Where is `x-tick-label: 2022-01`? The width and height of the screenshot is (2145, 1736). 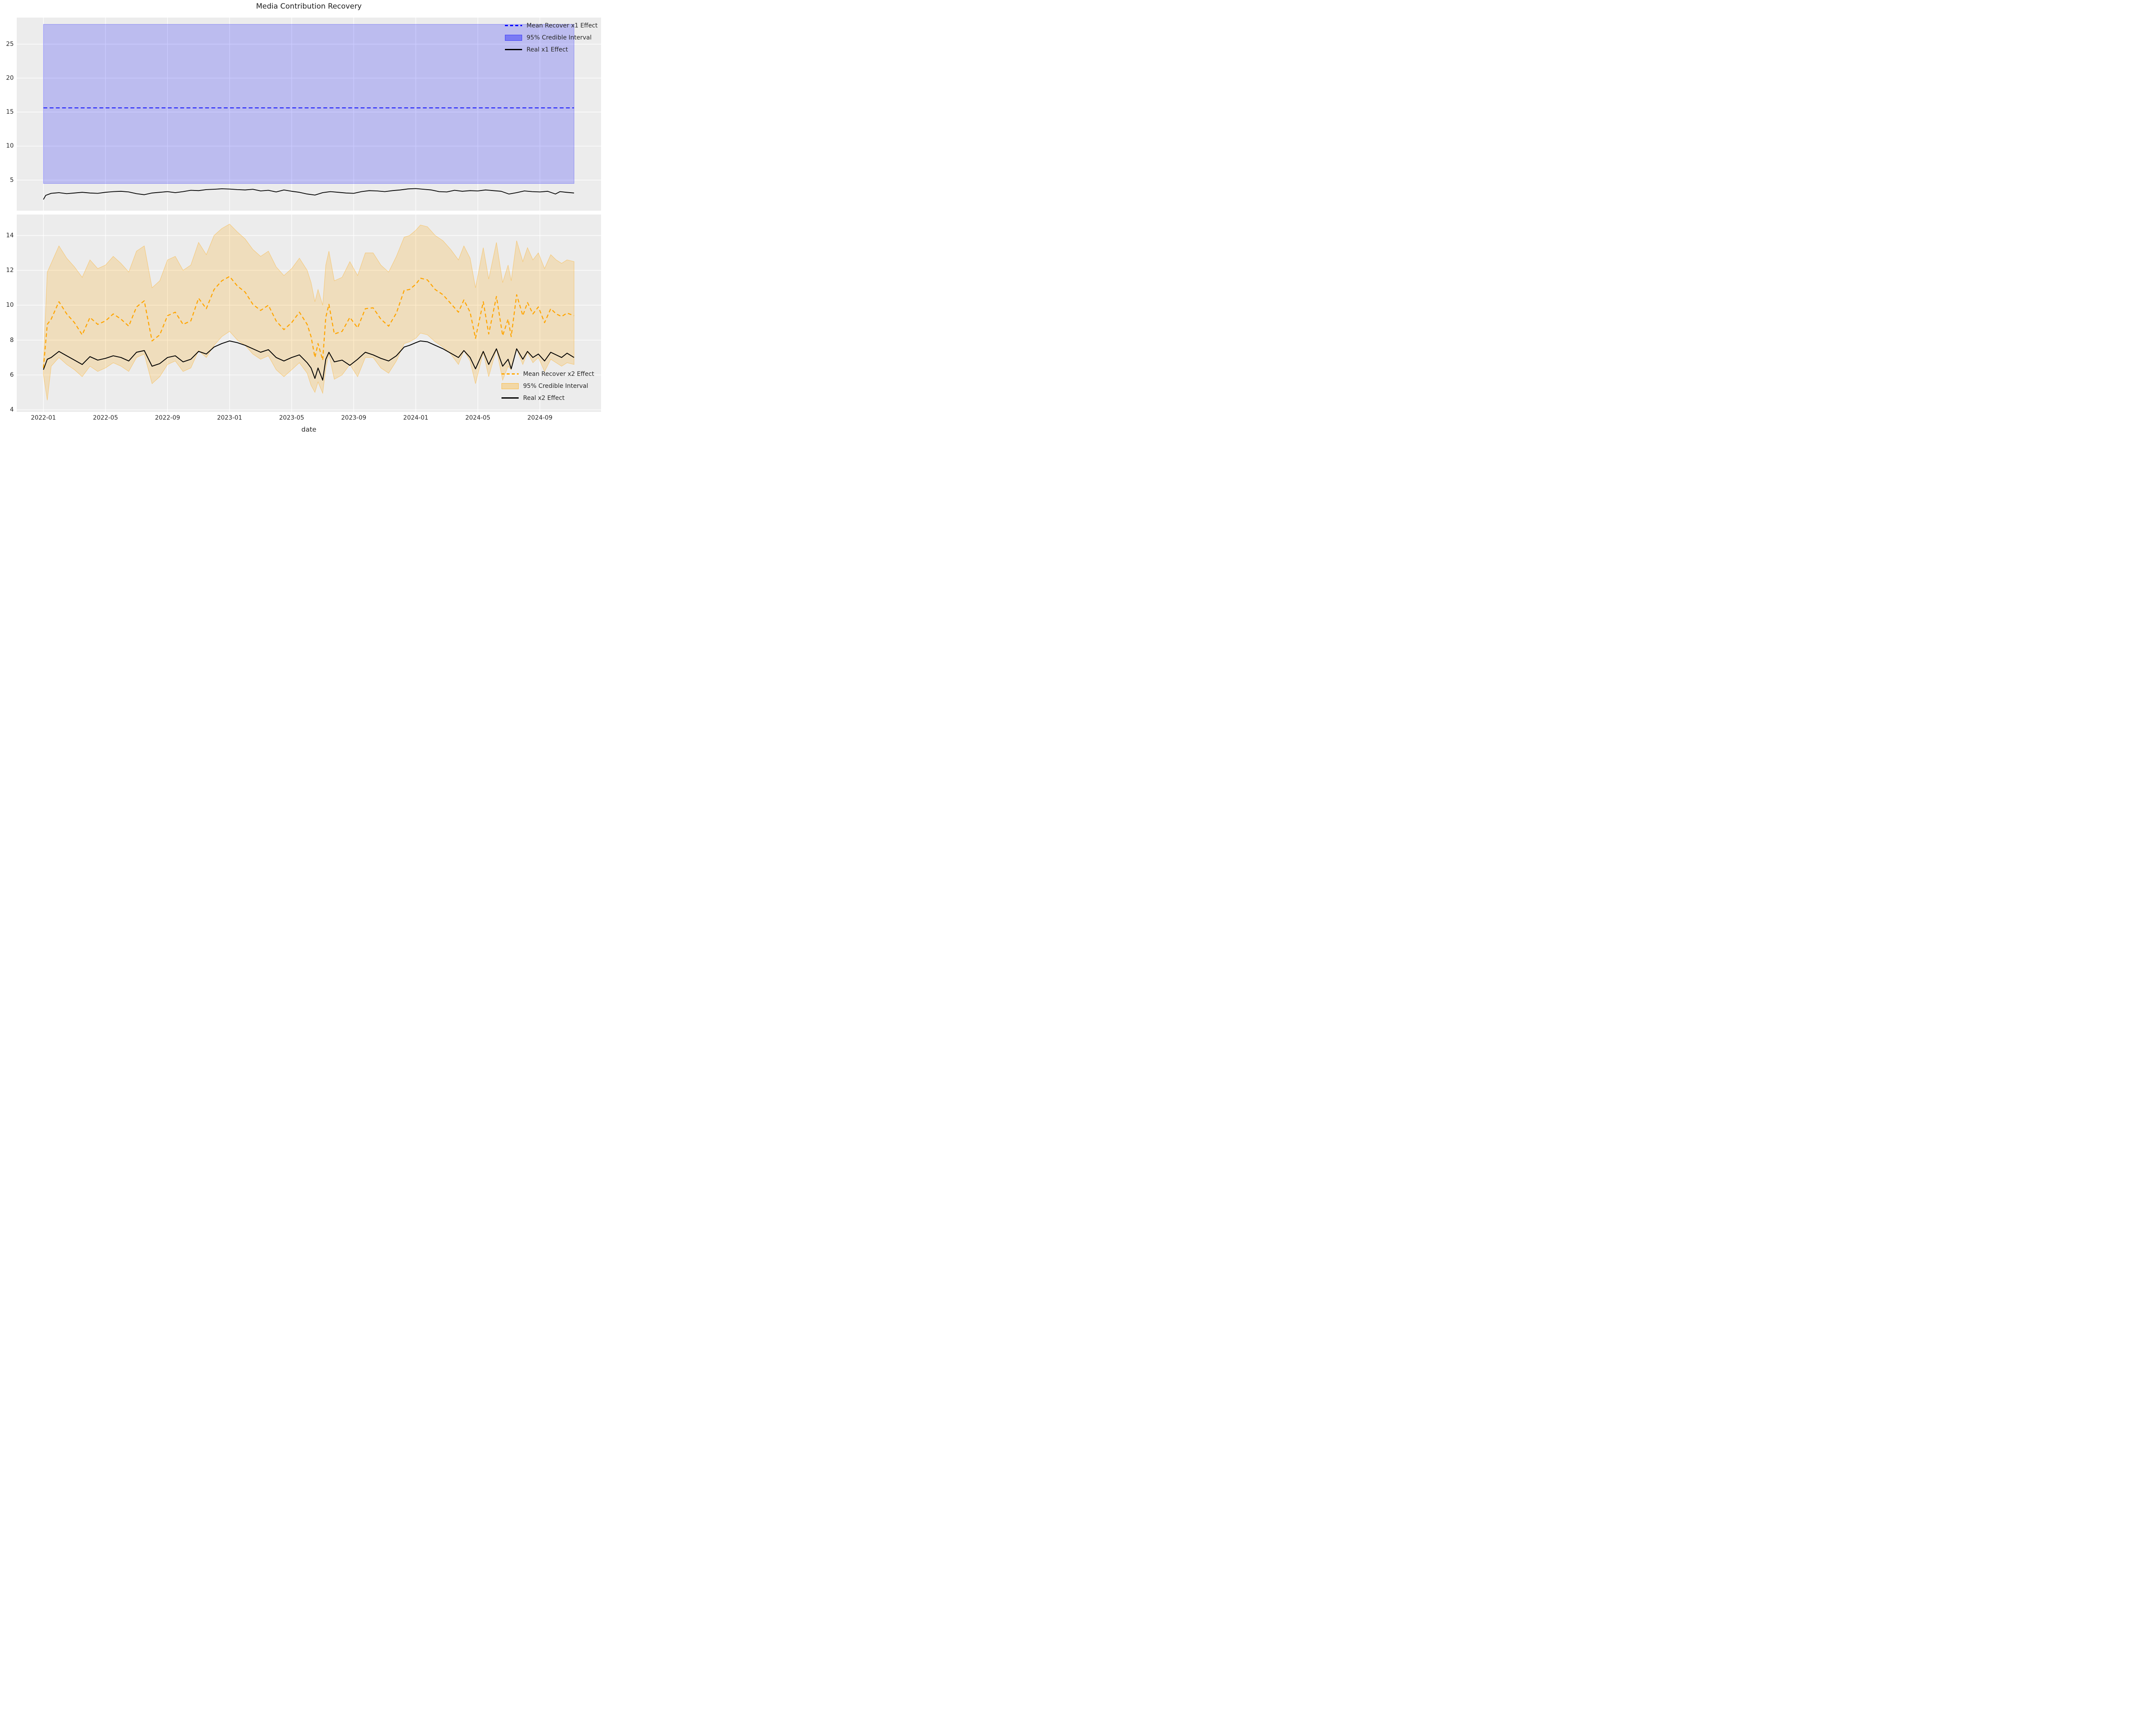 x-tick-label: 2022-01 is located at coordinates (43, 417).